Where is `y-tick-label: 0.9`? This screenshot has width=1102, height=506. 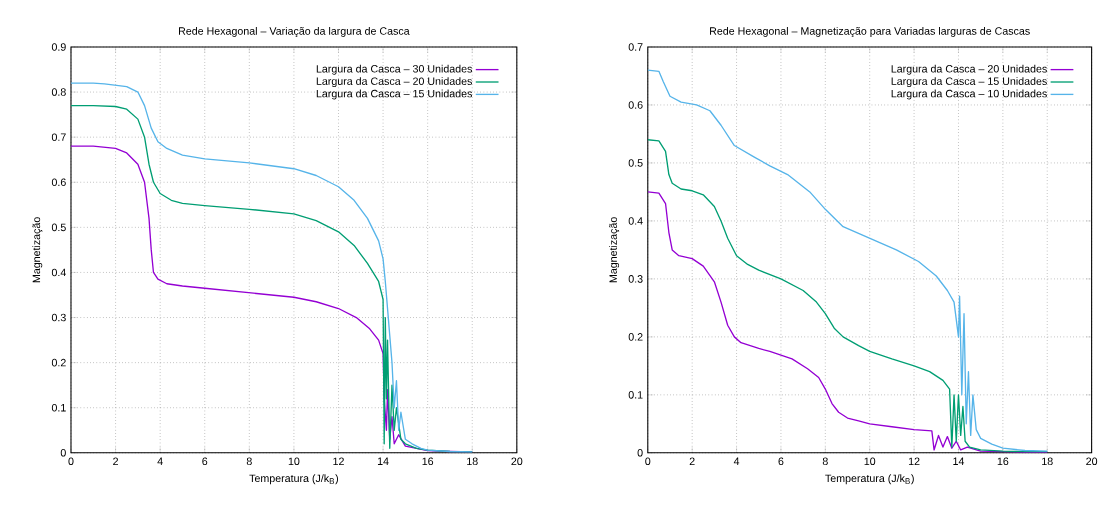 y-tick-label: 0.9 is located at coordinates (58, 47).